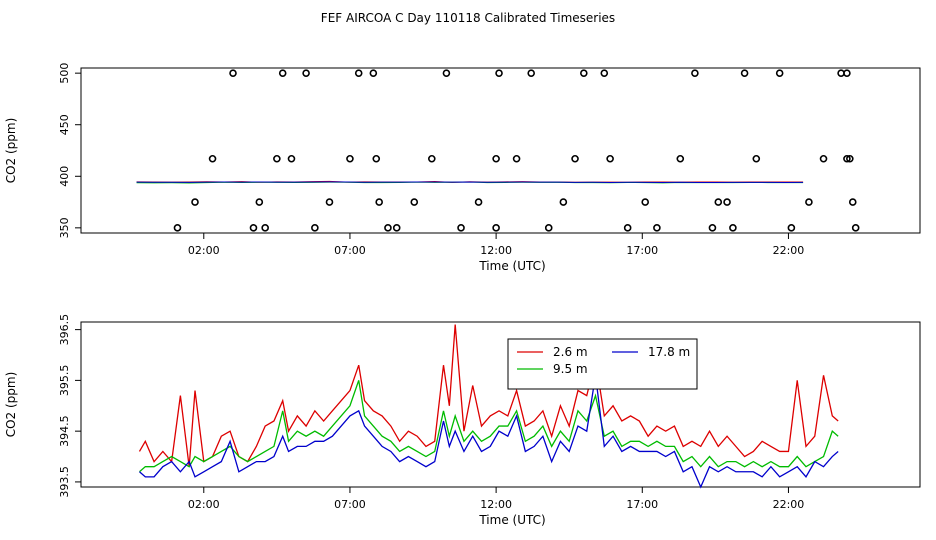 This screenshot has height=540, width=936. What do you see at coordinates (64, 330) in the screenshot?
I see `y-tick-label: 396.5` at bounding box center [64, 330].